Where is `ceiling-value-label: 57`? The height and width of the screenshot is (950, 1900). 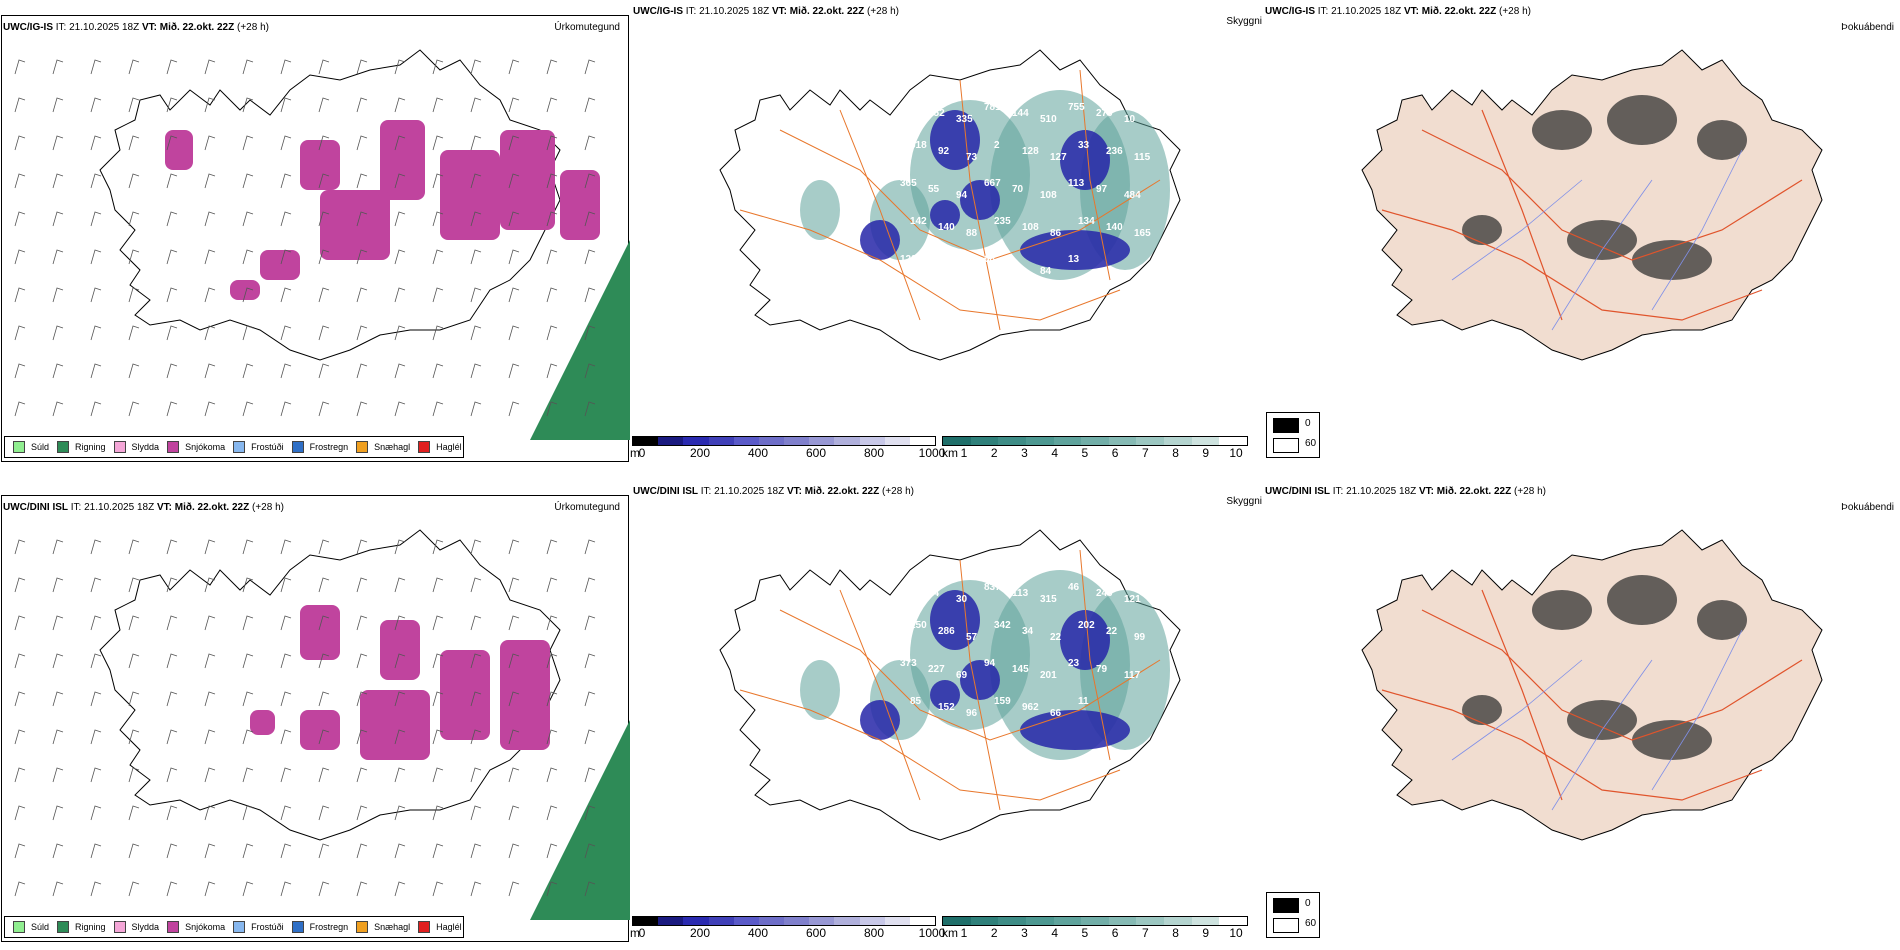 ceiling-value-label: 57 is located at coordinates (972, 637).